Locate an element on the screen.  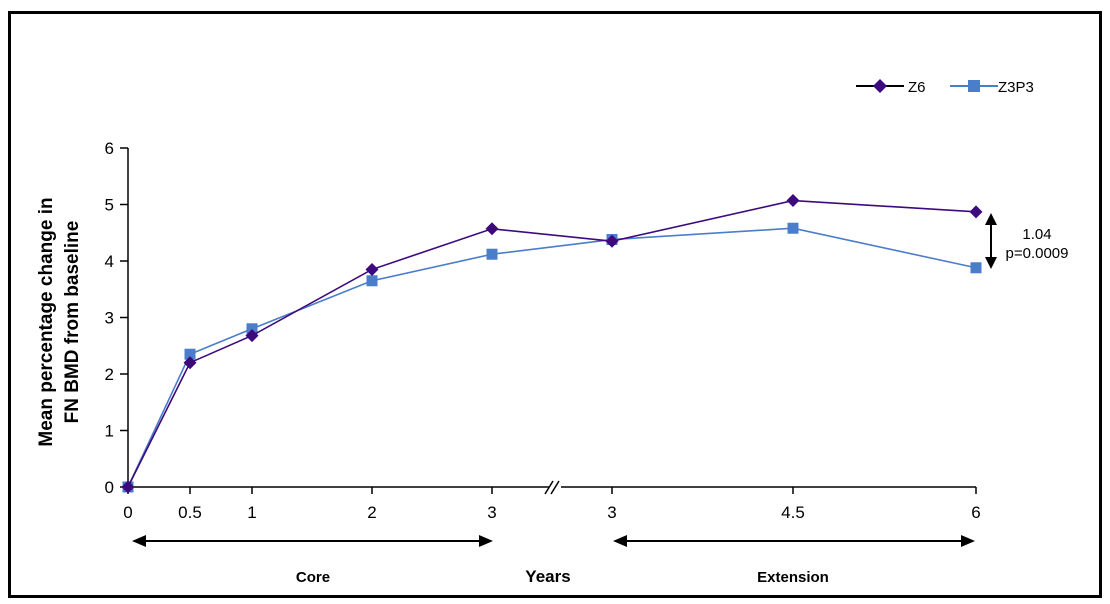
y-axis-ticks: 0 1 2 3 4 5 6 is located at coordinates (116, 318).